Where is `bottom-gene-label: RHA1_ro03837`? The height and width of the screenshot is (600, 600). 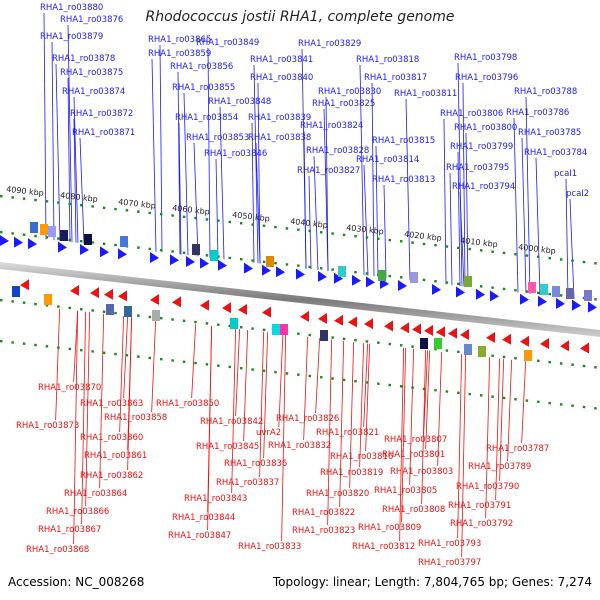
bottom-gene-label: RHA1_ro03837 is located at coordinates (247, 483).